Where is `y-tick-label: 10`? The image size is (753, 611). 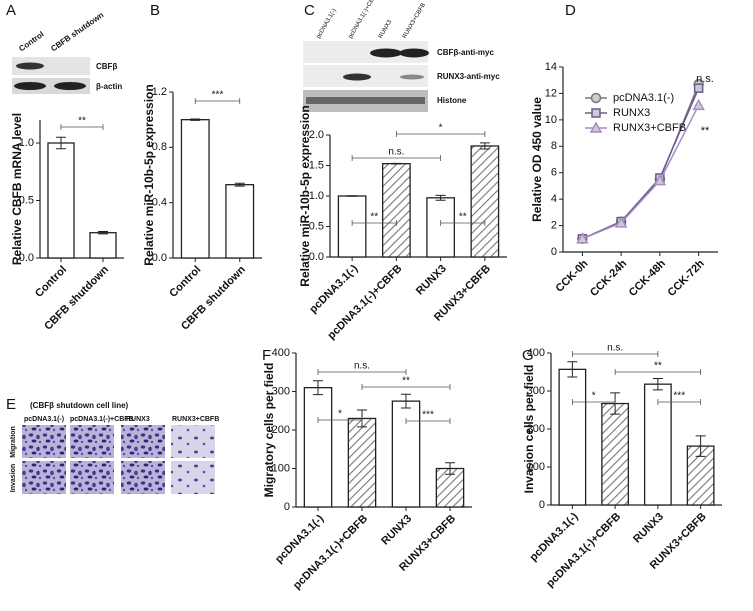
y-tick-label: 10 is located at coordinates (551, 120).